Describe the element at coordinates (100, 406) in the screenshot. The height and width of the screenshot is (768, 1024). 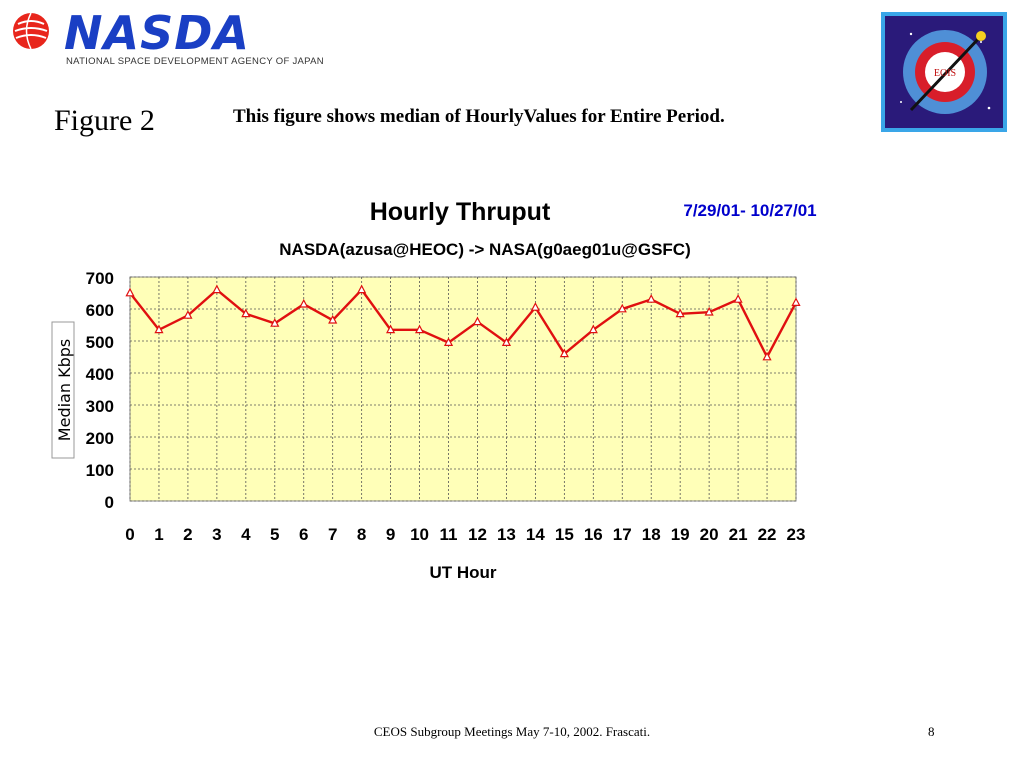
I see `y-tick-label: 300` at that location.